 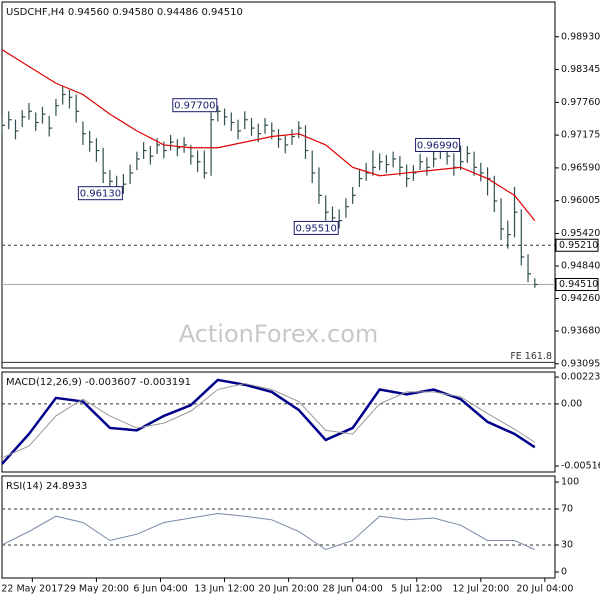 I want to click on y-tick-label: 0.96590, so click(x=580, y=167).